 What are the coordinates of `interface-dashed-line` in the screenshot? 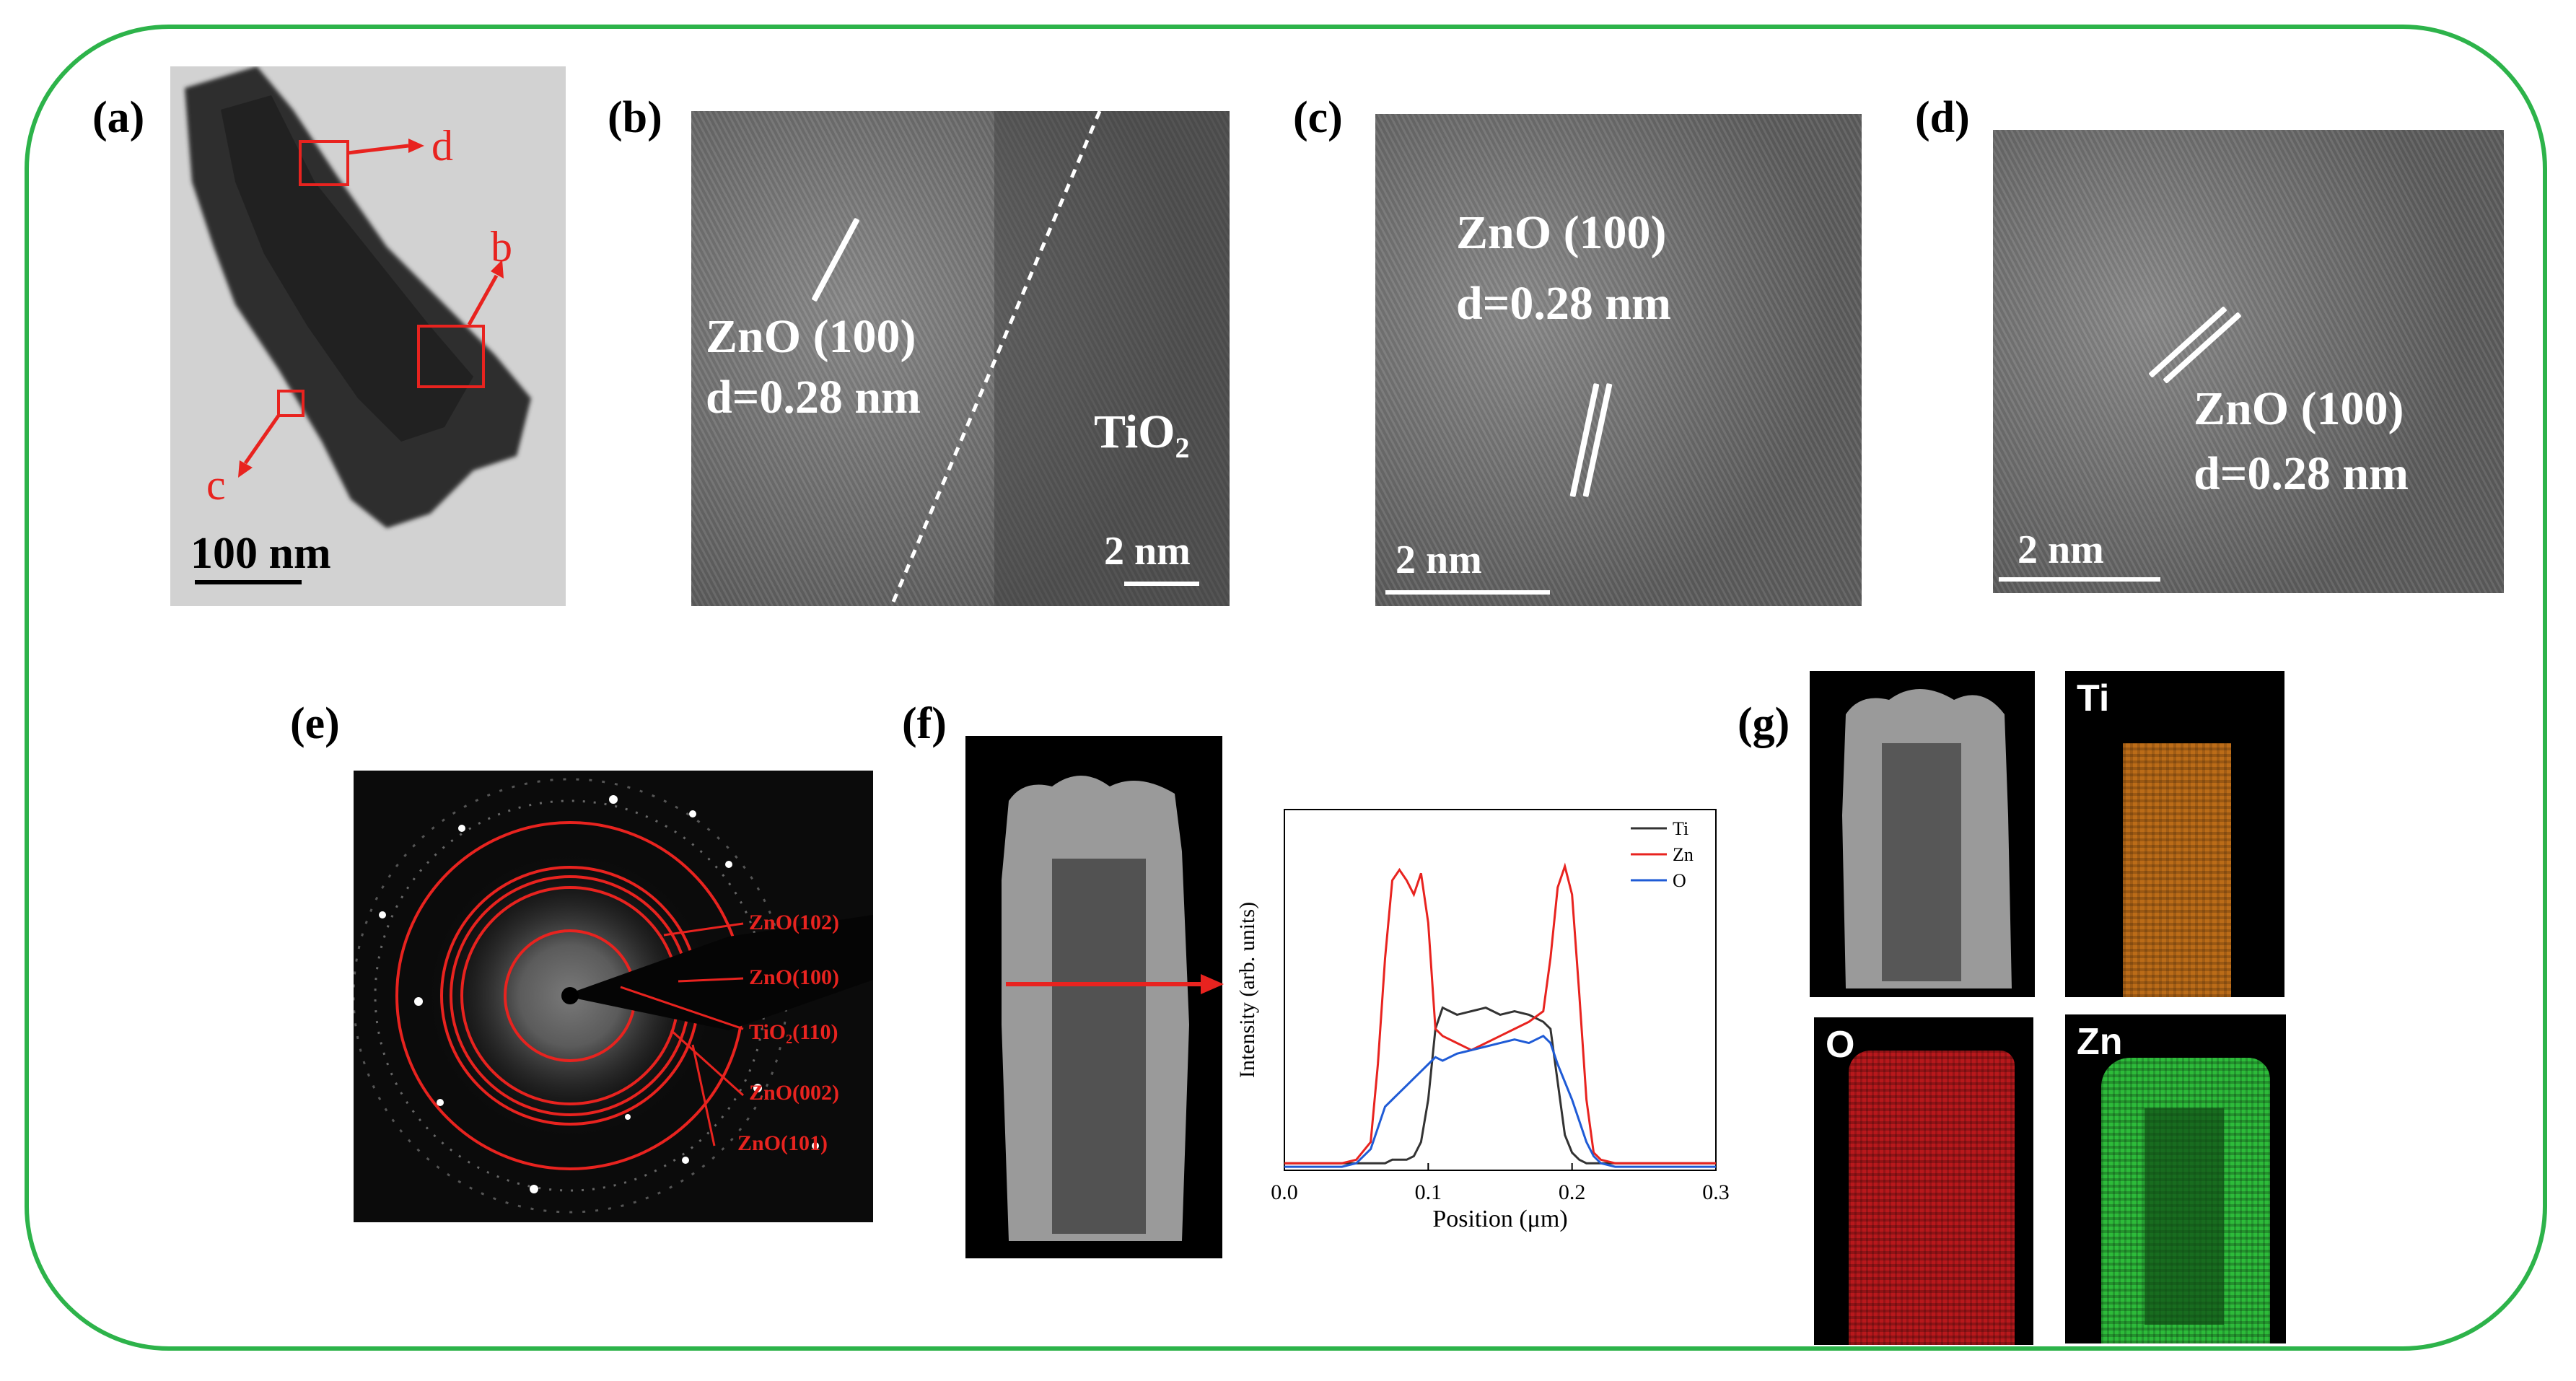 It's located at (1060, 358).